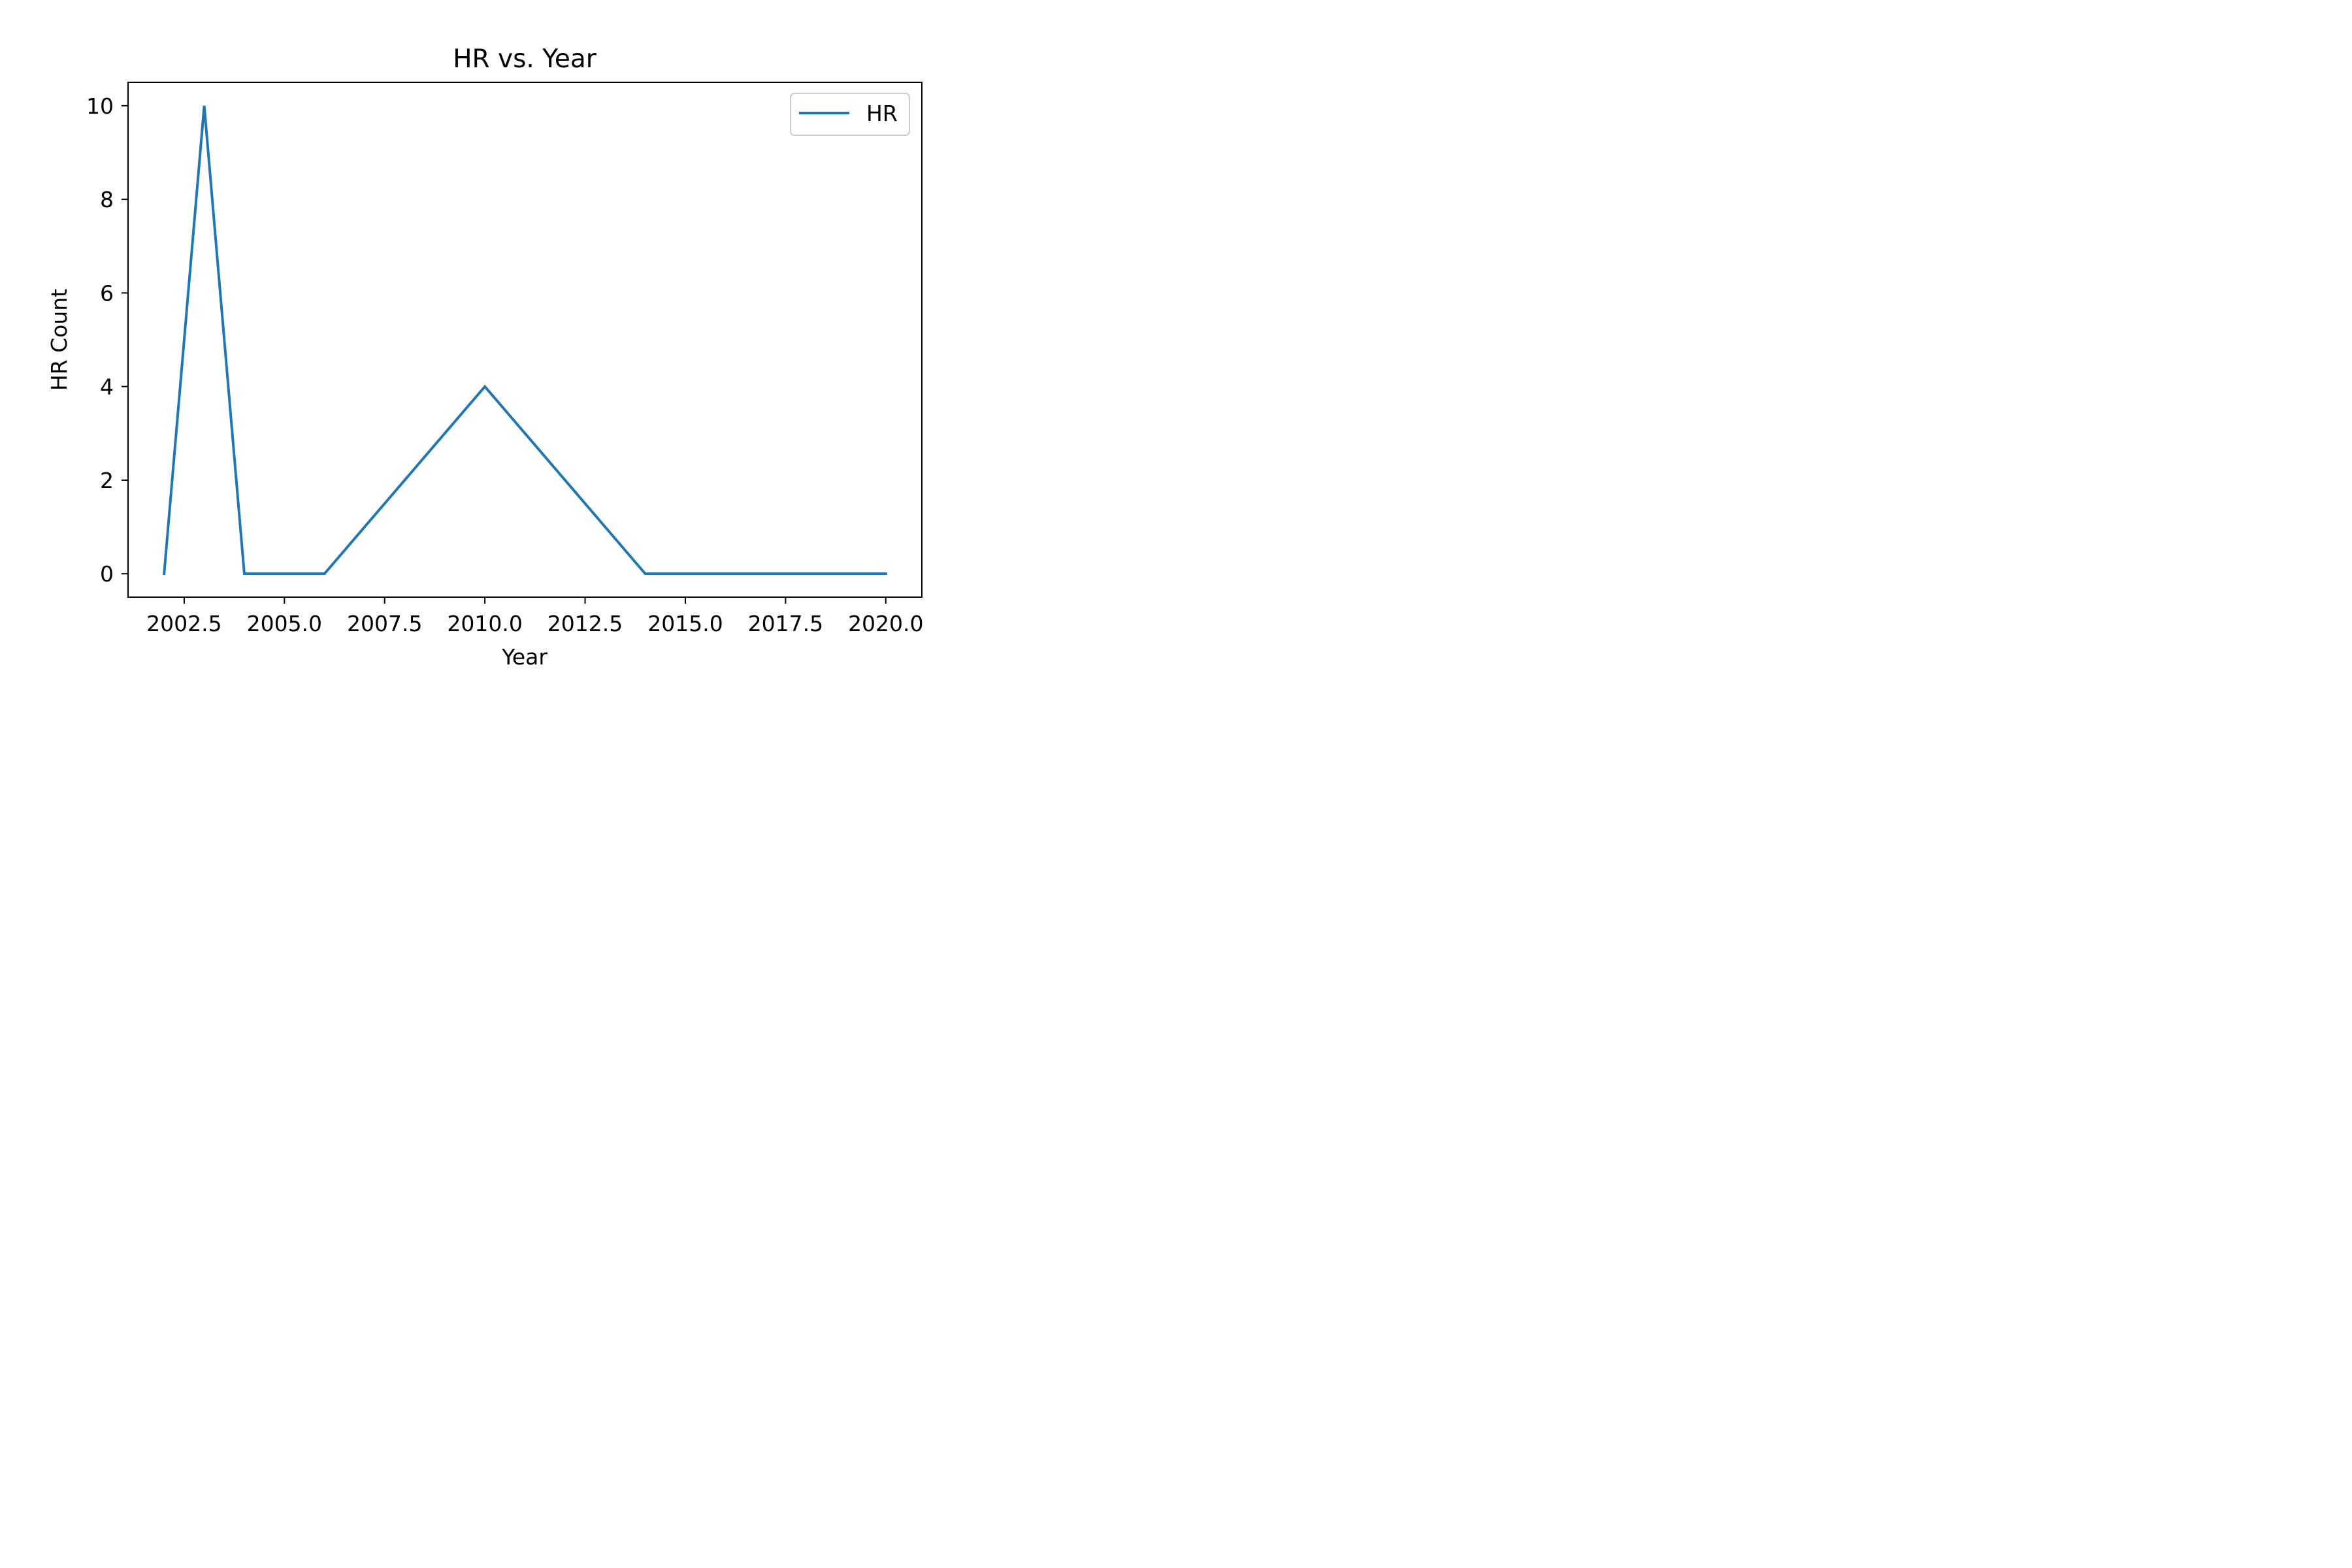 The width and height of the screenshot is (2352, 1568). What do you see at coordinates (785, 623) in the screenshot?
I see `x-tick-label: 2017.5` at bounding box center [785, 623].